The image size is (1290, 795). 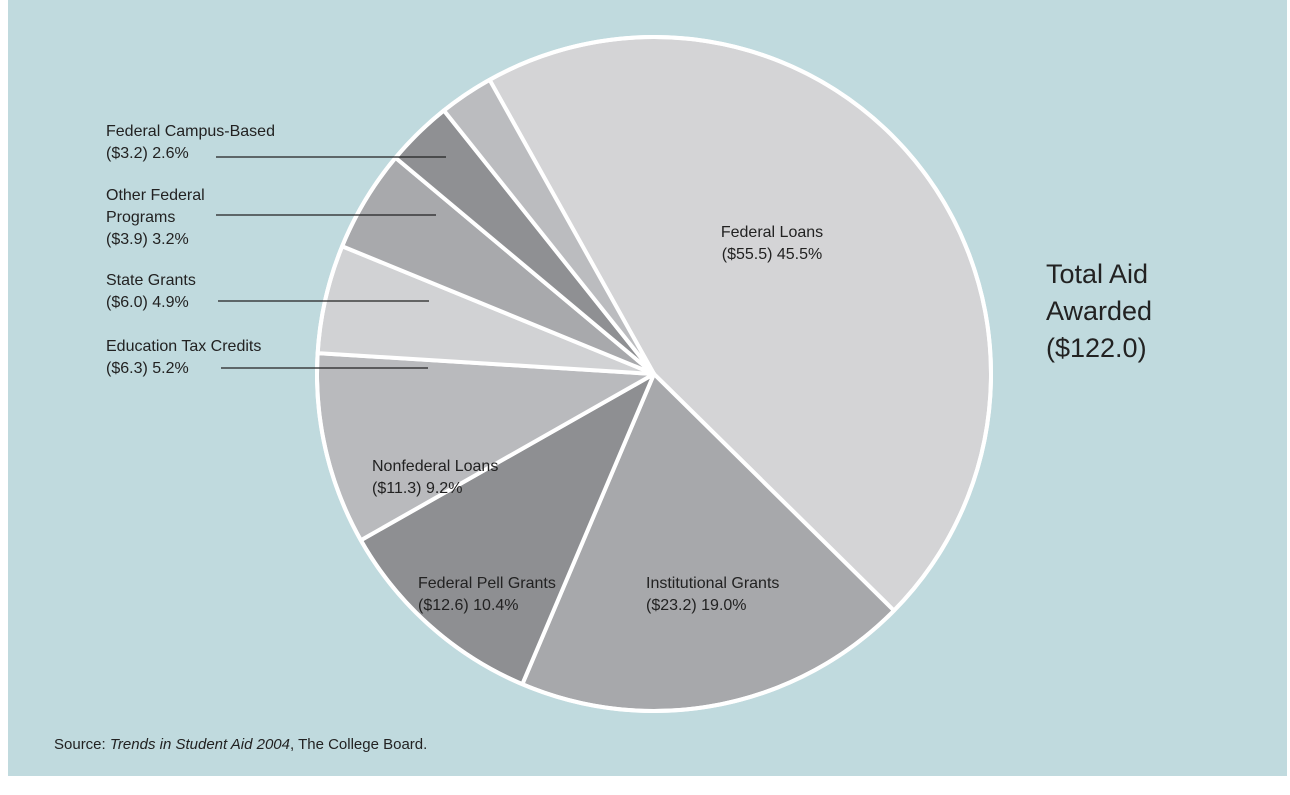 What do you see at coordinates (359, 744) in the screenshot?
I see `source-suffix: , The College Board.` at bounding box center [359, 744].